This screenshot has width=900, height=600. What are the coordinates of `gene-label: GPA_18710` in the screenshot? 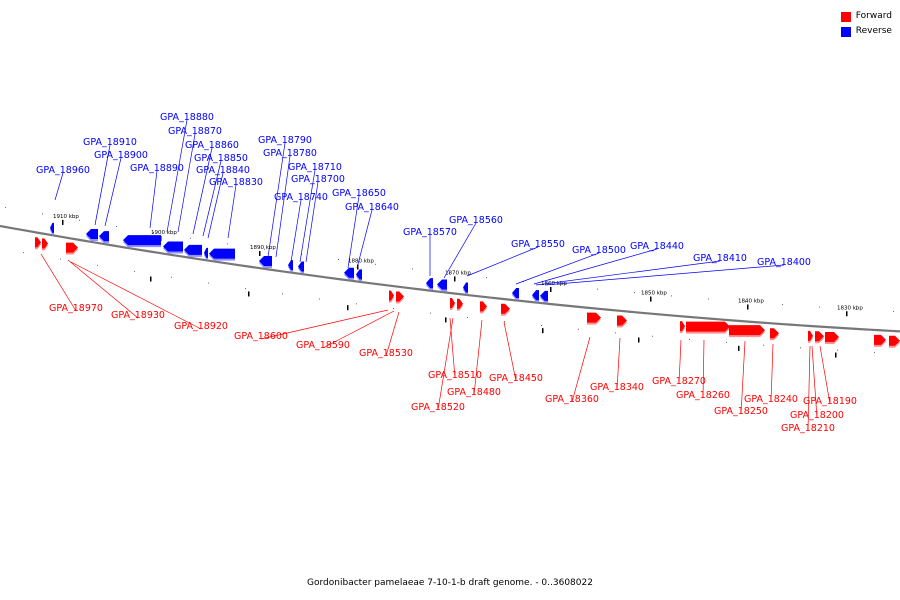 It's located at (315, 167).